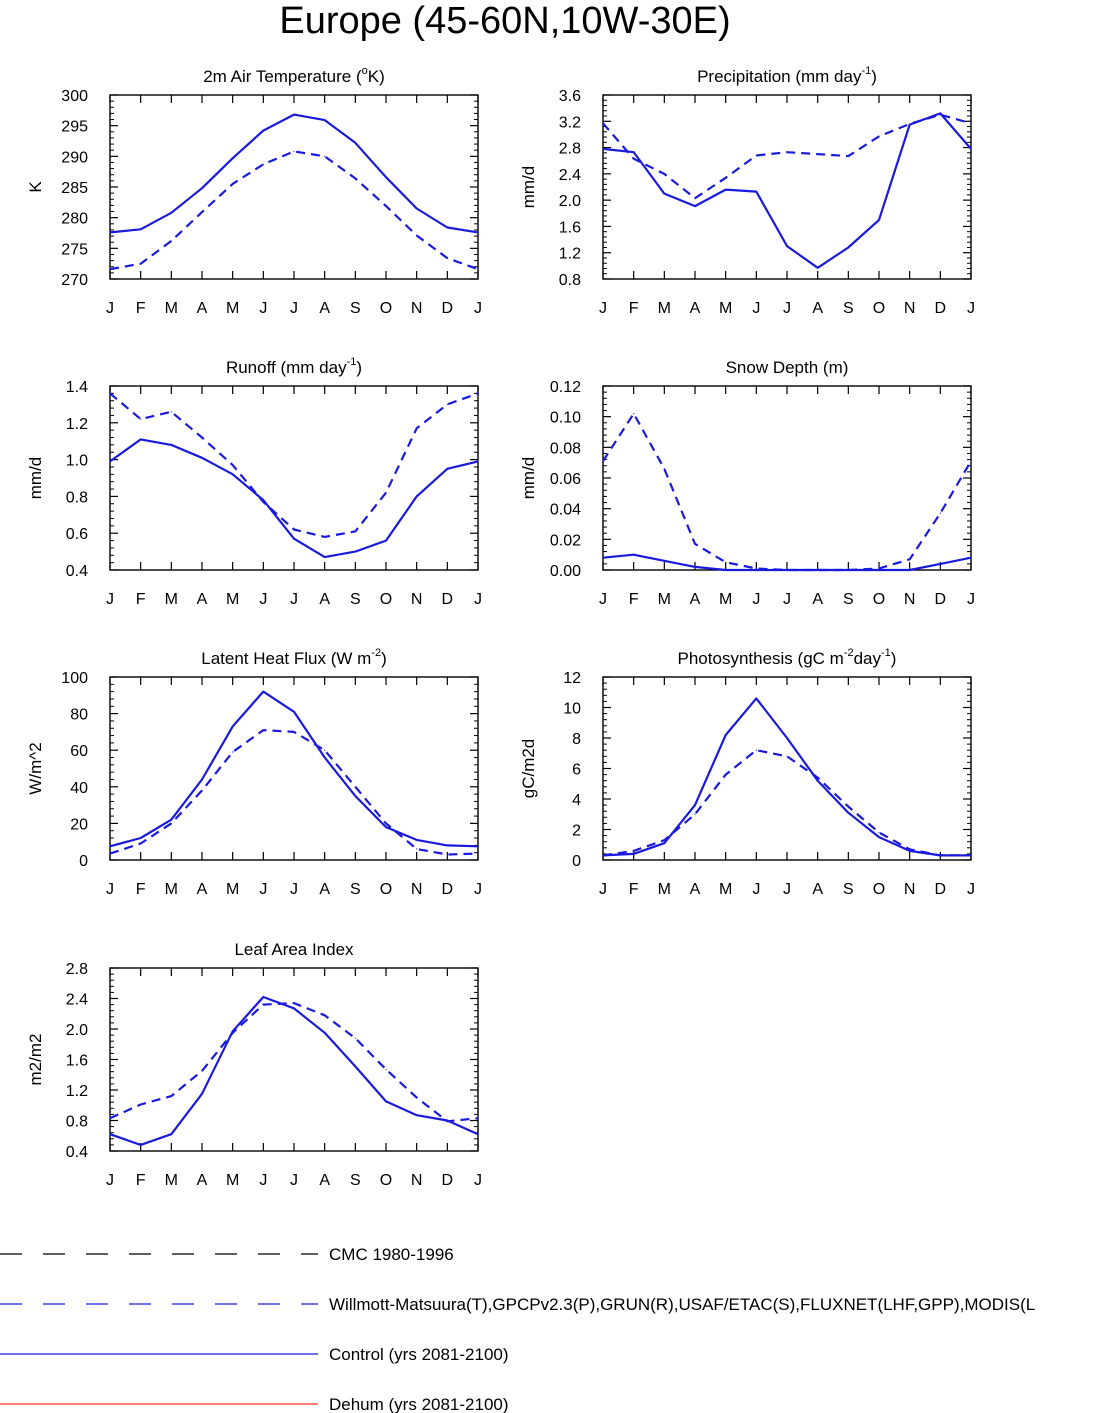 This screenshot has height=1413, width=1117. What do you see at coordinates (505, 21) in the screenshot?
I see `page-title: Europe (45-60N,10W-30E)` at bounding box center [505, 21].